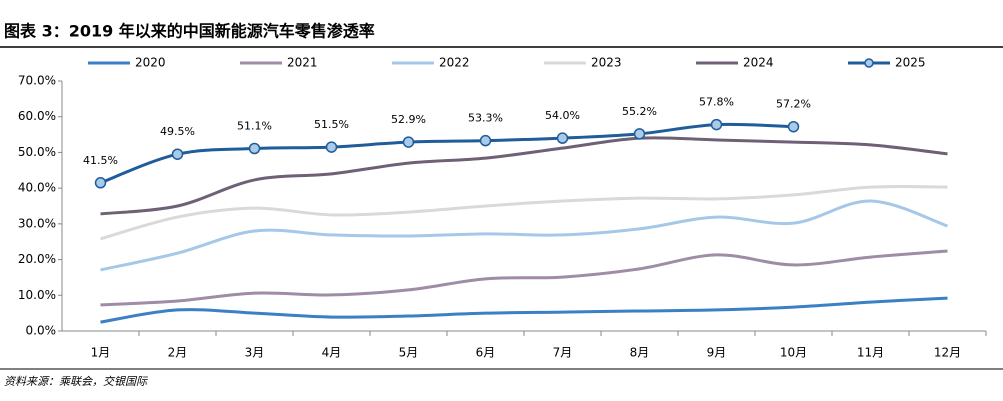 Image resolution: width=1003 pixels, height=401 pixels. Describe the element at coordinates (37, 116) in the screenshot. I see `y-tick-label: 60.0%` at that location.